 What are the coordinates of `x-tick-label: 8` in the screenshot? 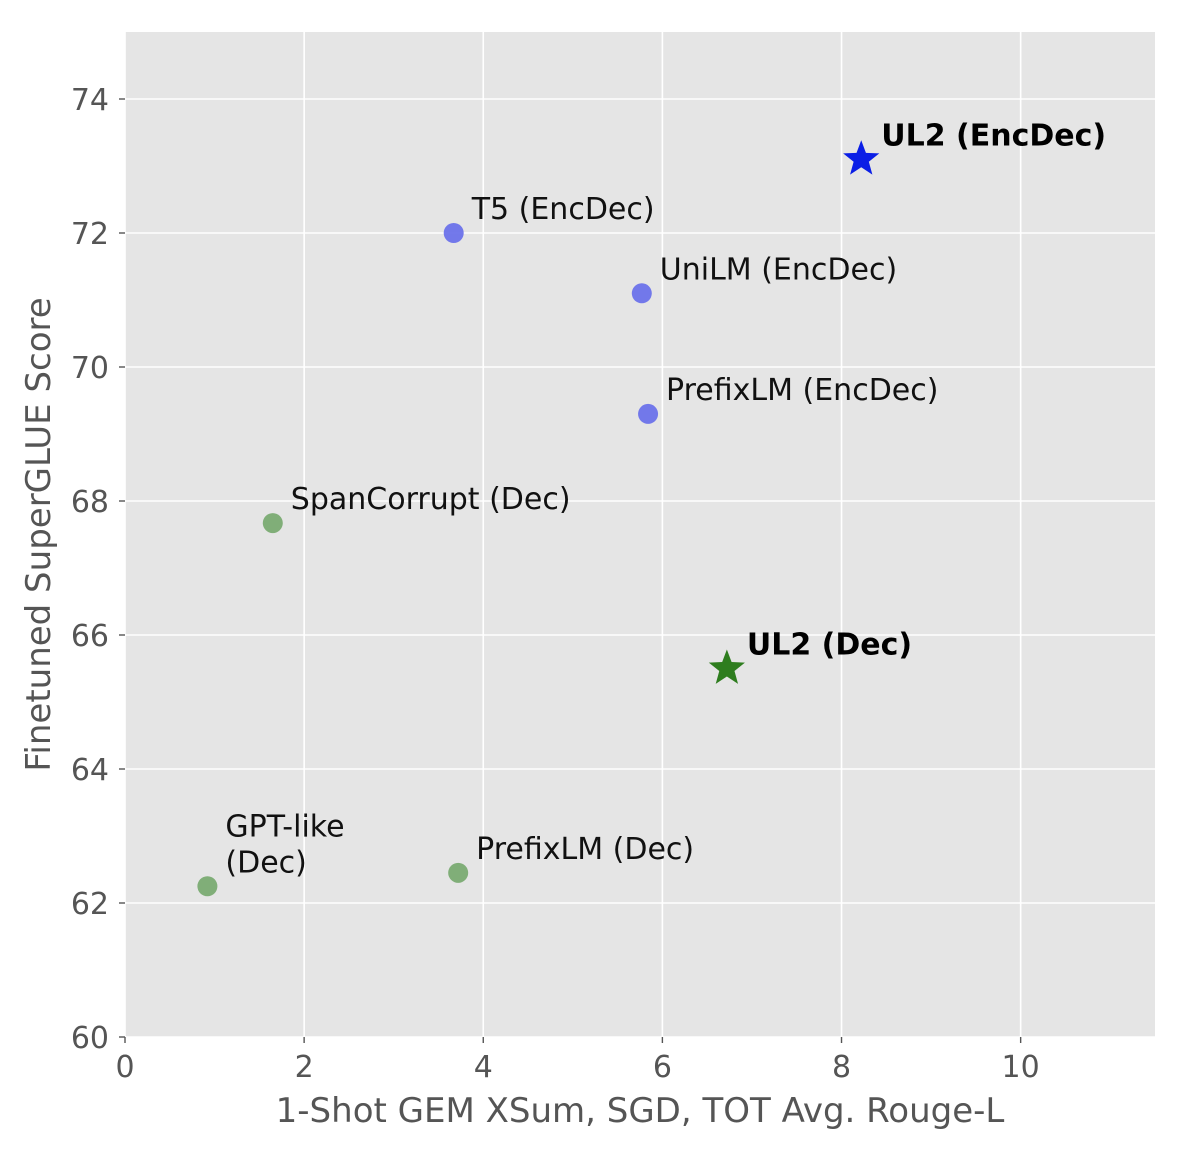 It's located at (841, 1067).